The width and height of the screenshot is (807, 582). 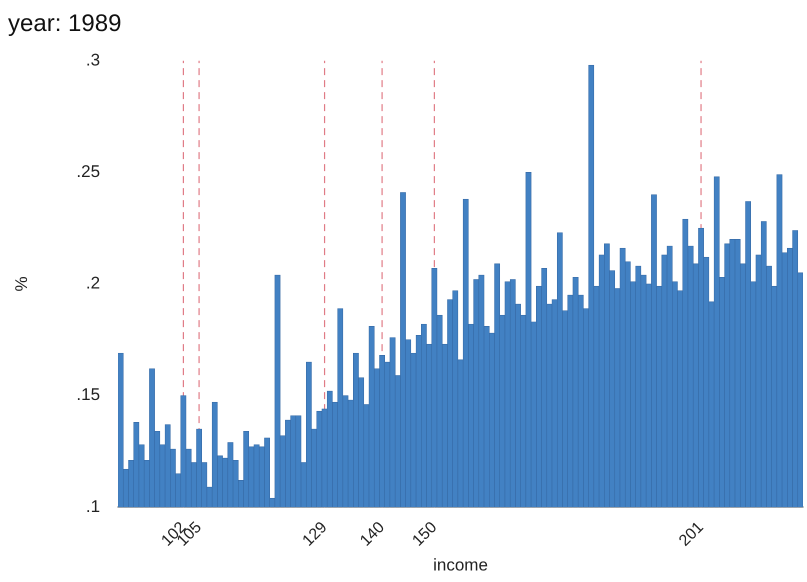 What do you see at coordinates (315, 534) in the screenshot?
I see `x-tick-label: 129` at bounding box center [315, 534].